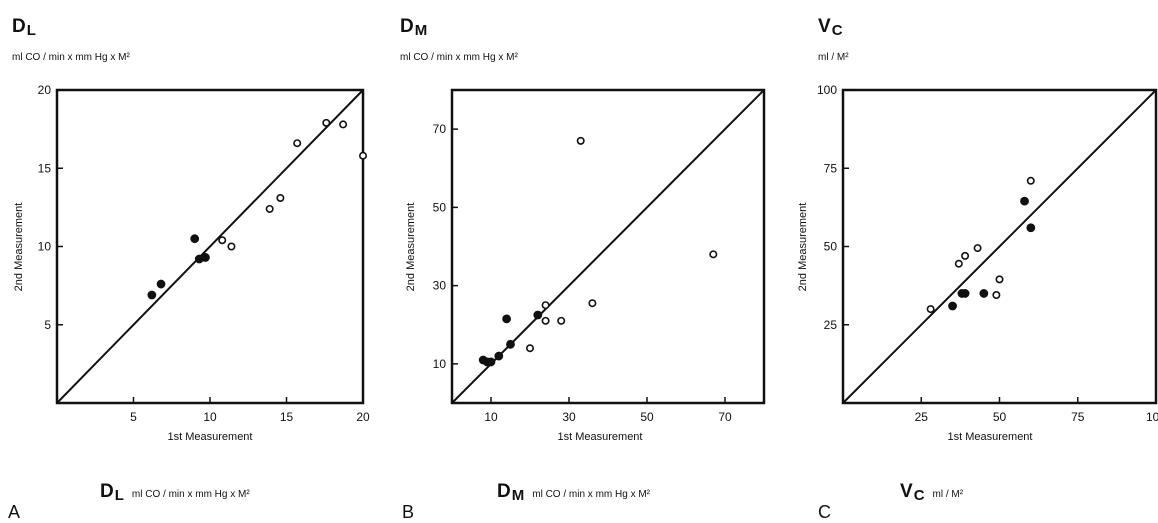 The width and height of the screenshot is (1158, 523). What do you see at coordinates (411, 247) in the screenshot?
I see `panel-b-y-axis-label: 2nd Measurement` at bounding box center [411, 247].